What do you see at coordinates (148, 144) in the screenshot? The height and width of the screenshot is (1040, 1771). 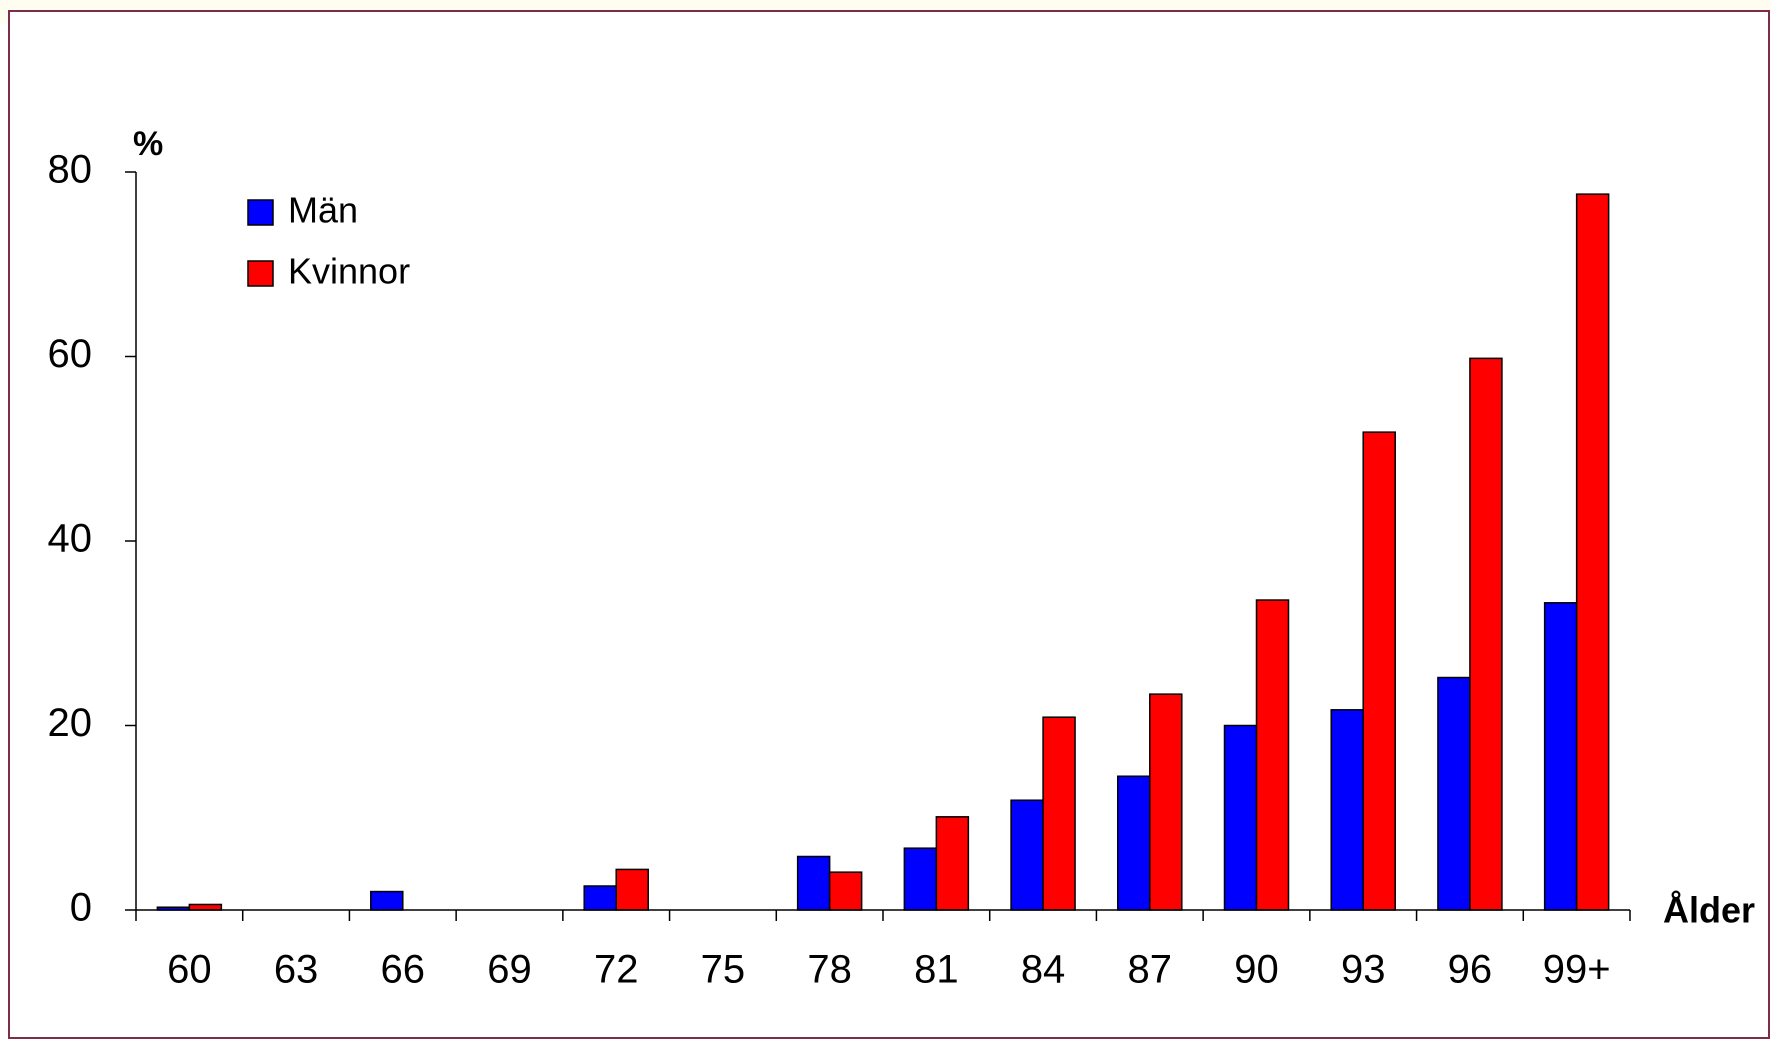 I see `y-axis-label: %` at bounding box center [148, 144].